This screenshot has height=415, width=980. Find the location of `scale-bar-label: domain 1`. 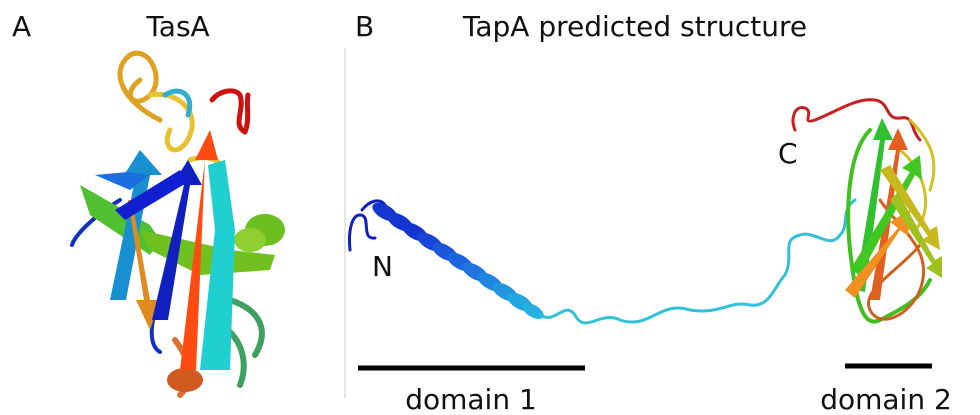

scale-bar-label: domain 1 is located at coordinates (471, 399).